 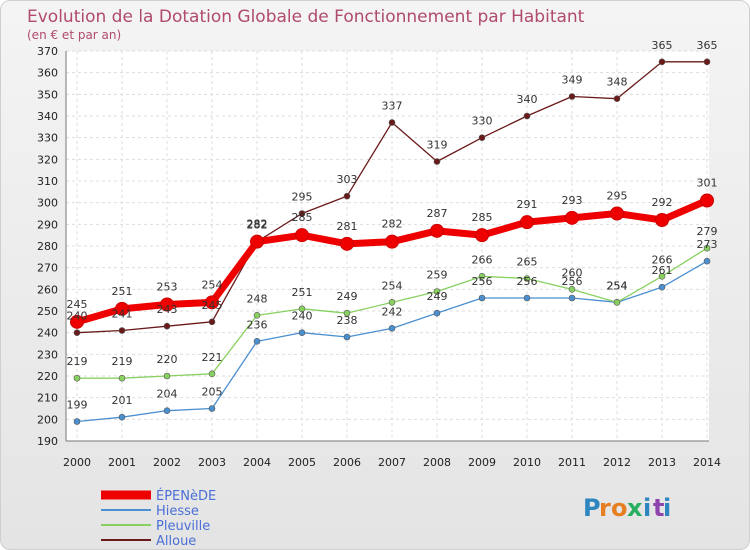 What do you see at coordinates (47, 159) in the screenshot?
I see `y-tick-label: 320` at bounding box center [47, 159].